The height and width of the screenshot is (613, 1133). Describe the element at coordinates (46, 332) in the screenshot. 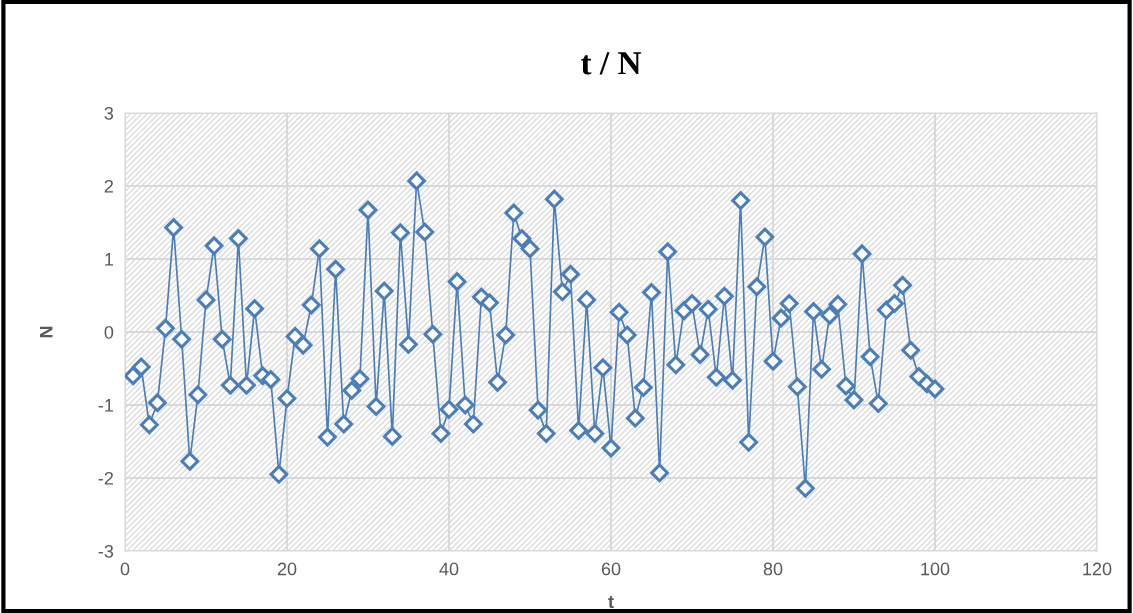

I see `y-axis-title: N` at that location.